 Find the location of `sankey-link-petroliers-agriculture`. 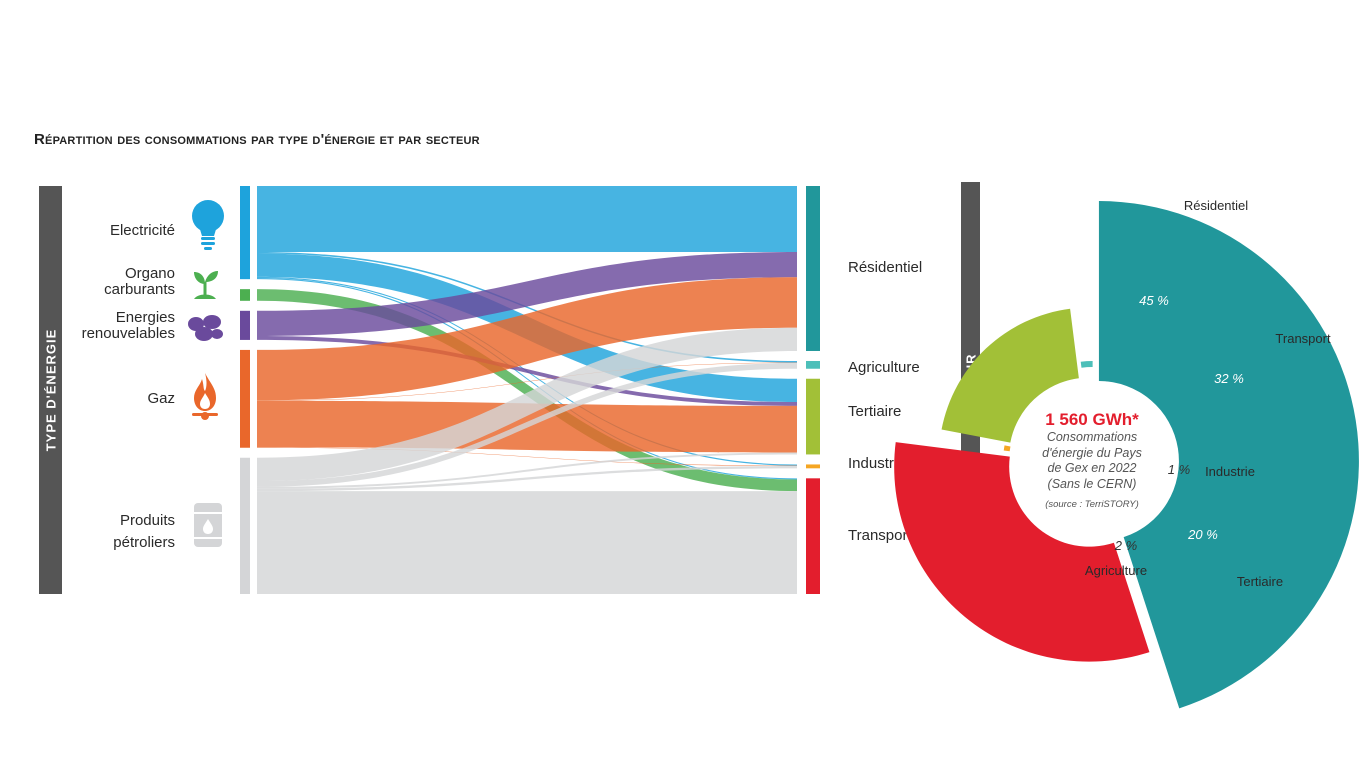

sankey-link-petroliers-agriculture is located at coordinates (527, 424).